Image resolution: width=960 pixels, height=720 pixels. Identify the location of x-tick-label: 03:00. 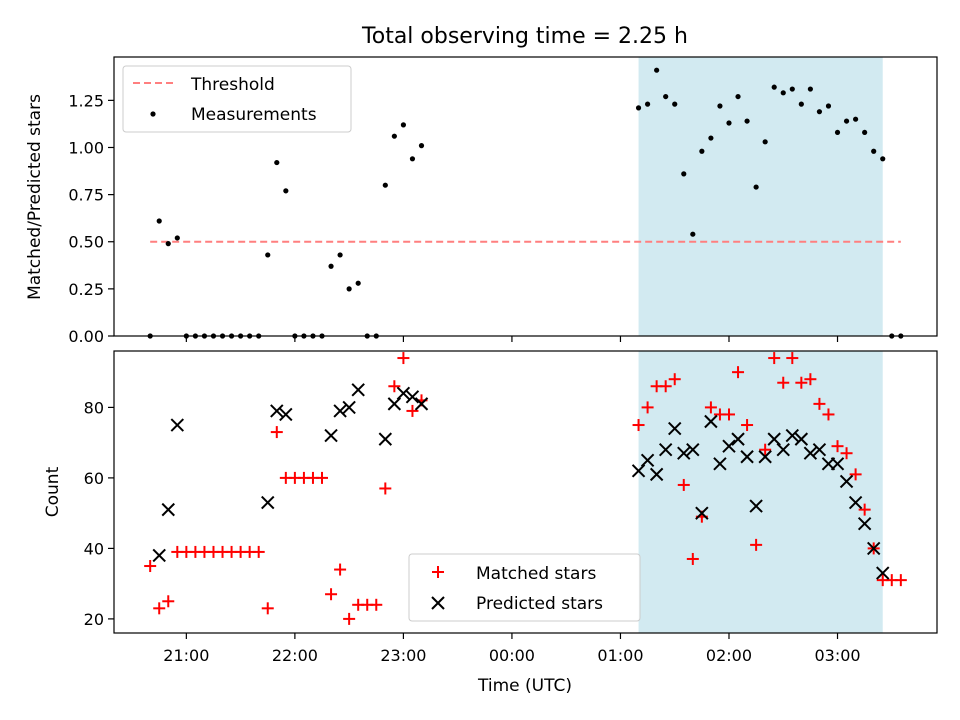
(837, 655).